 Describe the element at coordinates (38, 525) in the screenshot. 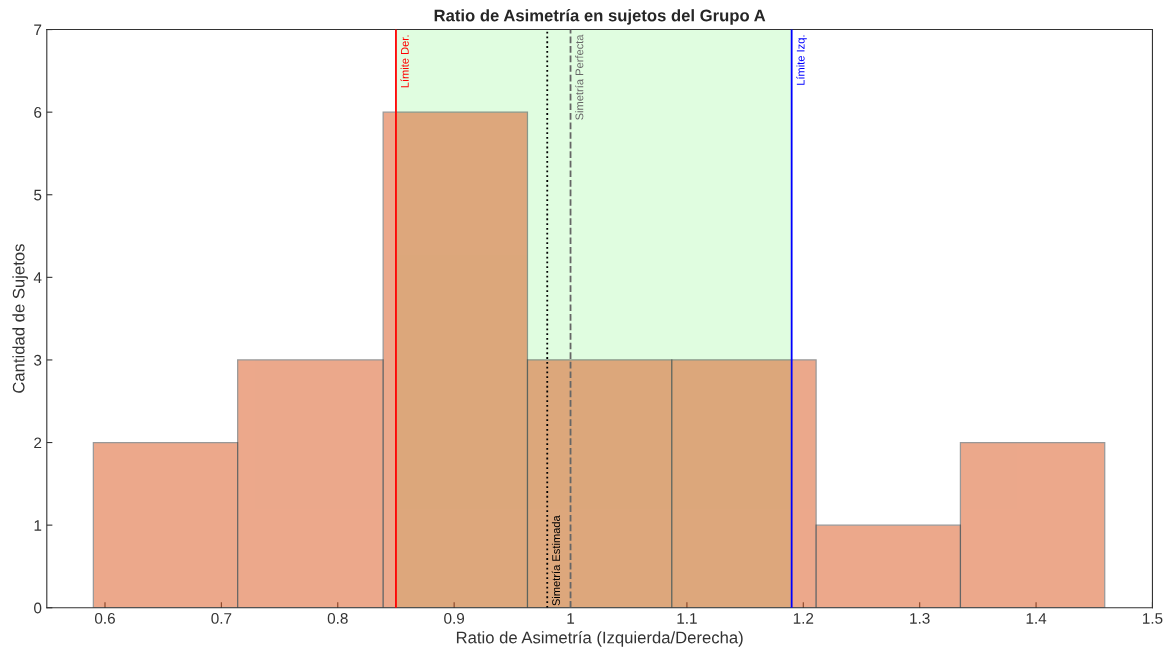

I see `y-tick-label: 1` at that location.